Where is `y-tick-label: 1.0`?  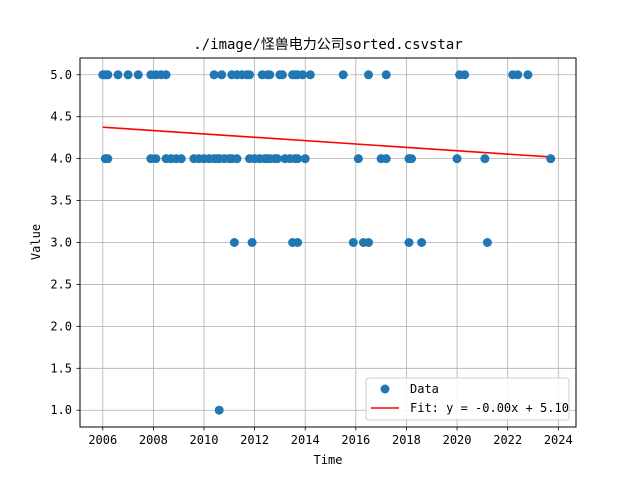
y-tick-label: 1.0 is located at coordinates (61, 410).